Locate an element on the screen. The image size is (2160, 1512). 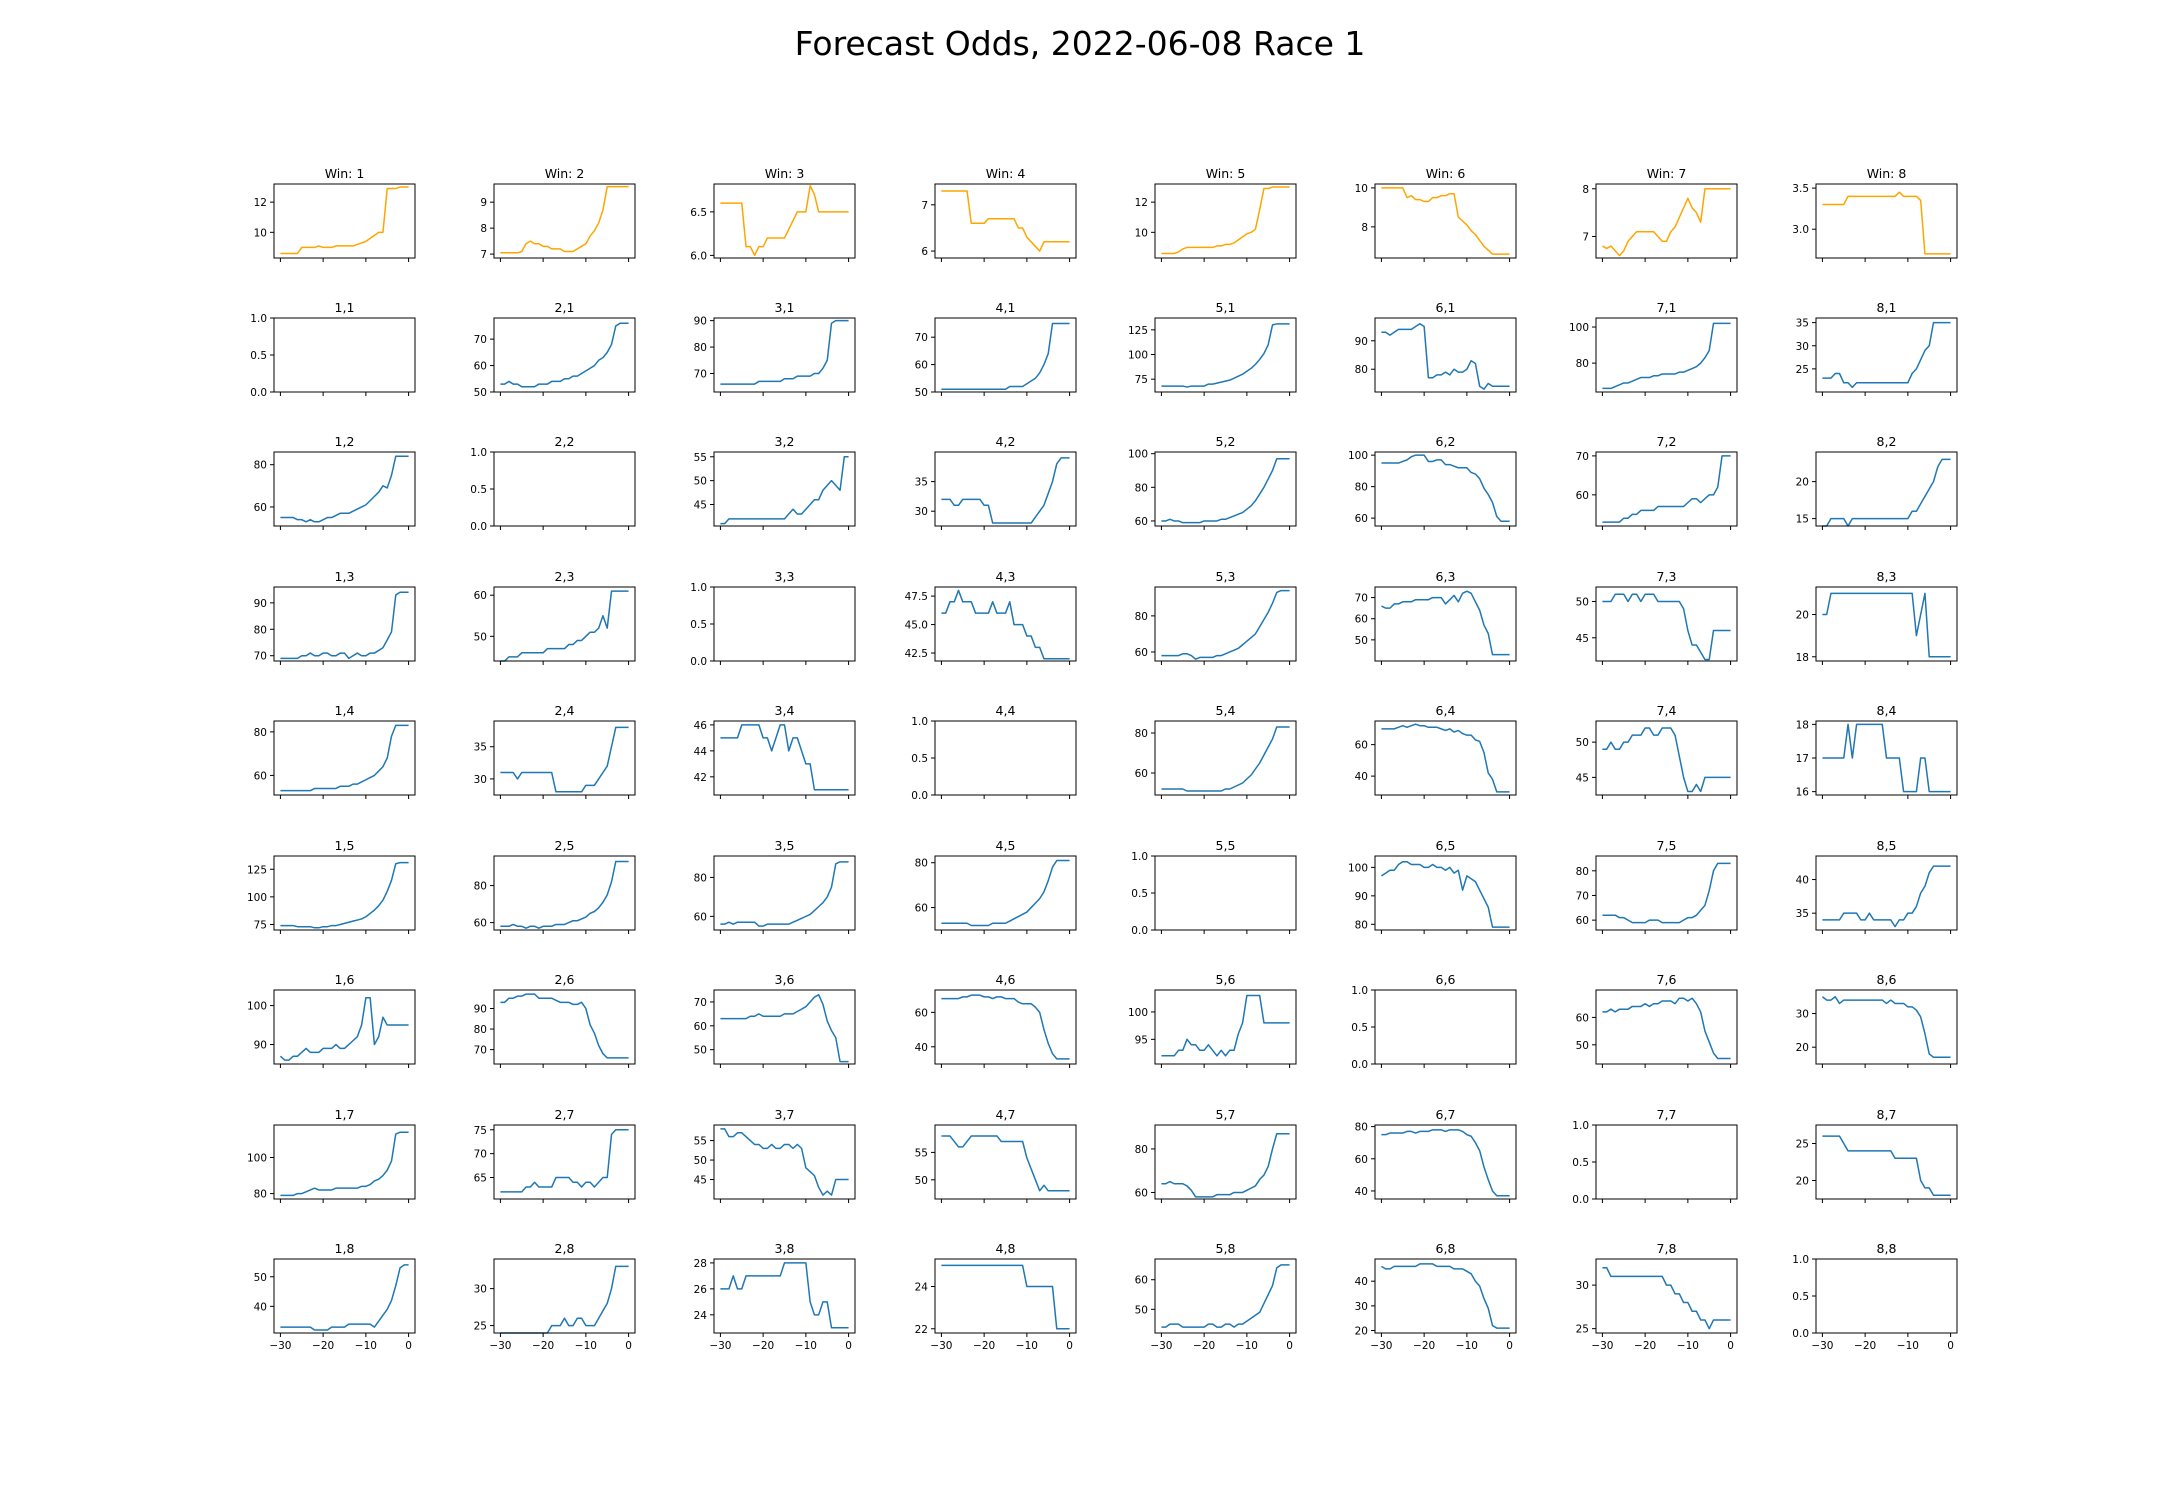
panel-7-7: 7,7 0.0 0.5 1.0 is located at coordinates (1655, 1156).